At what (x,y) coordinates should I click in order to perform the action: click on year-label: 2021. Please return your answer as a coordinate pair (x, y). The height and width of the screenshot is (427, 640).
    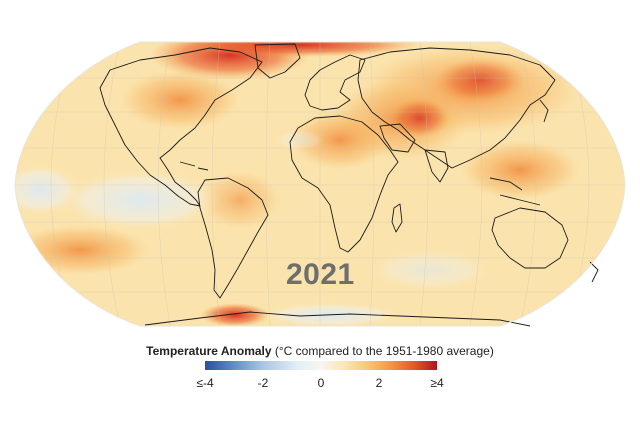
    Looking at the image, I should click on (320, 274).